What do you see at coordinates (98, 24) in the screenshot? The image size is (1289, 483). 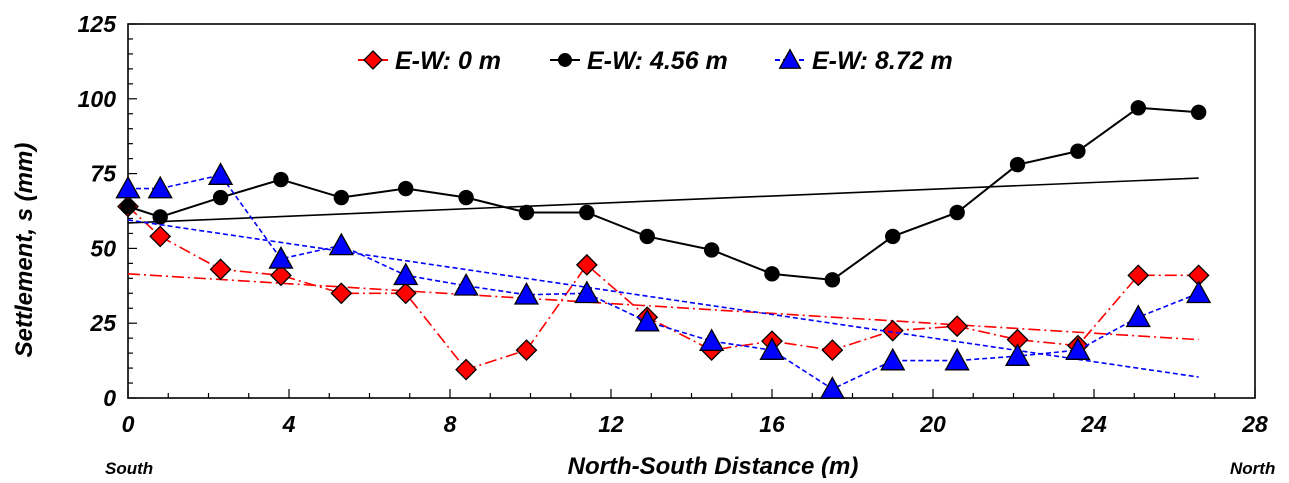 I see `y-tick-label: 125` at bounding box center [98, 24].